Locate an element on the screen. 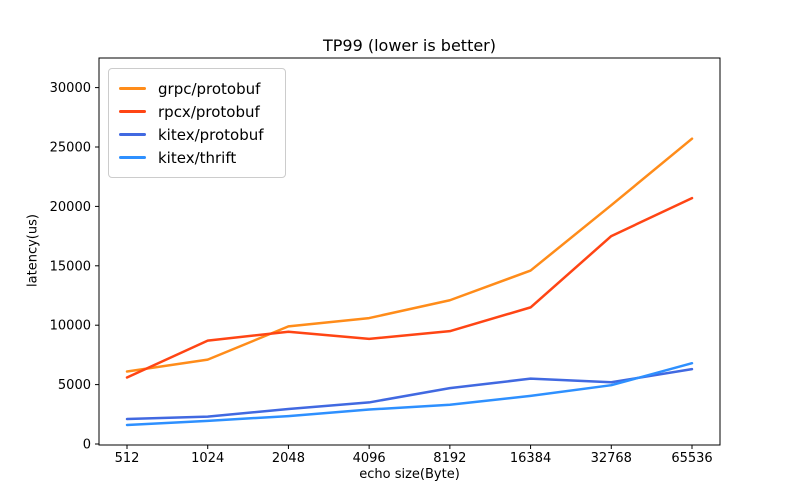 Image resolution: width=800 pixels, height=500 pixels. legend-label: kitex/thrift is located at coordinates (197, 157).